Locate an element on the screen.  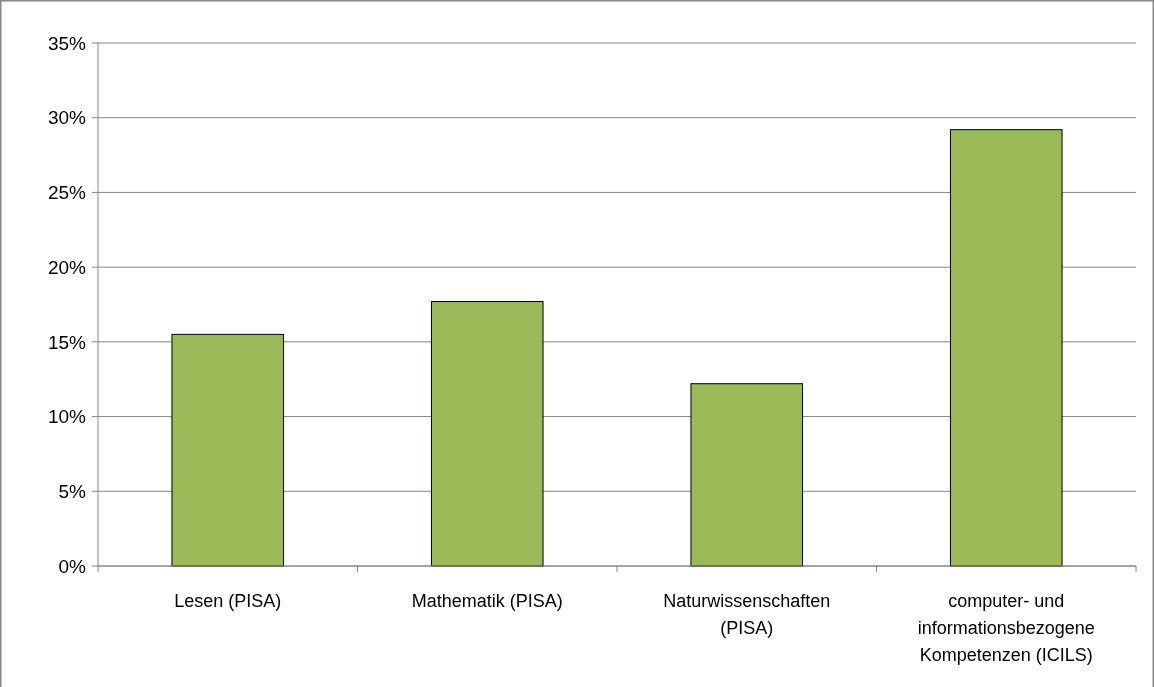
x-tick-label: computer- und informationsbezogene Kompetenzen (ICILS) is located at coordinates (1006, 628).